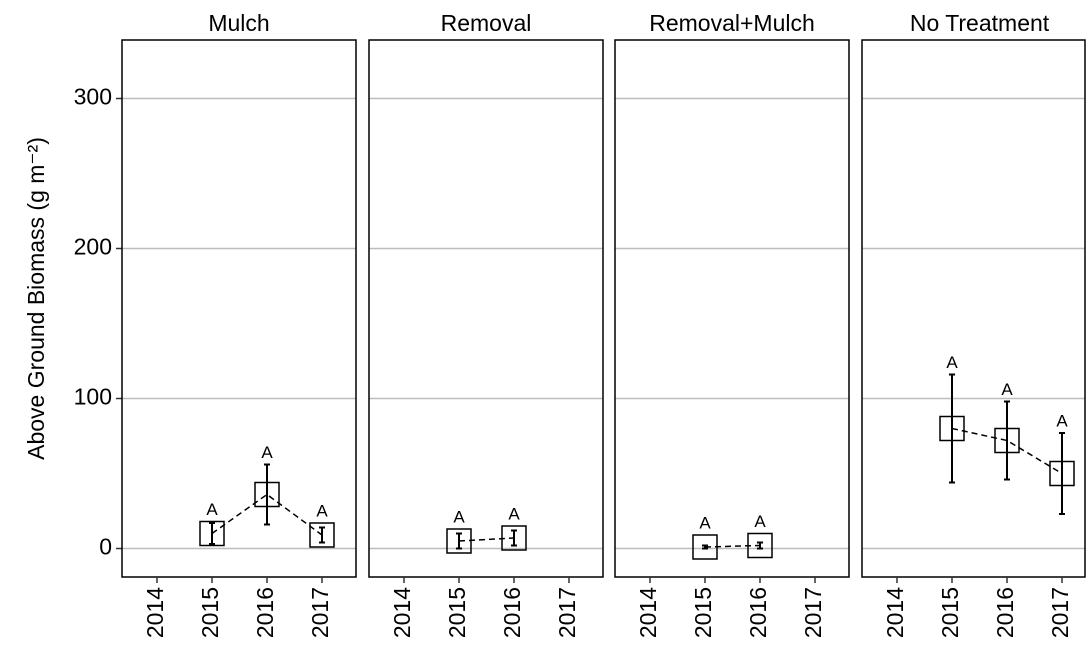 This screenshot has width=1086, height=651. Describe the element at coordinates (36, 298) in the screenshot. I see `y-axis-label: Above Ground Biomass (g m⁻²)` at that location.